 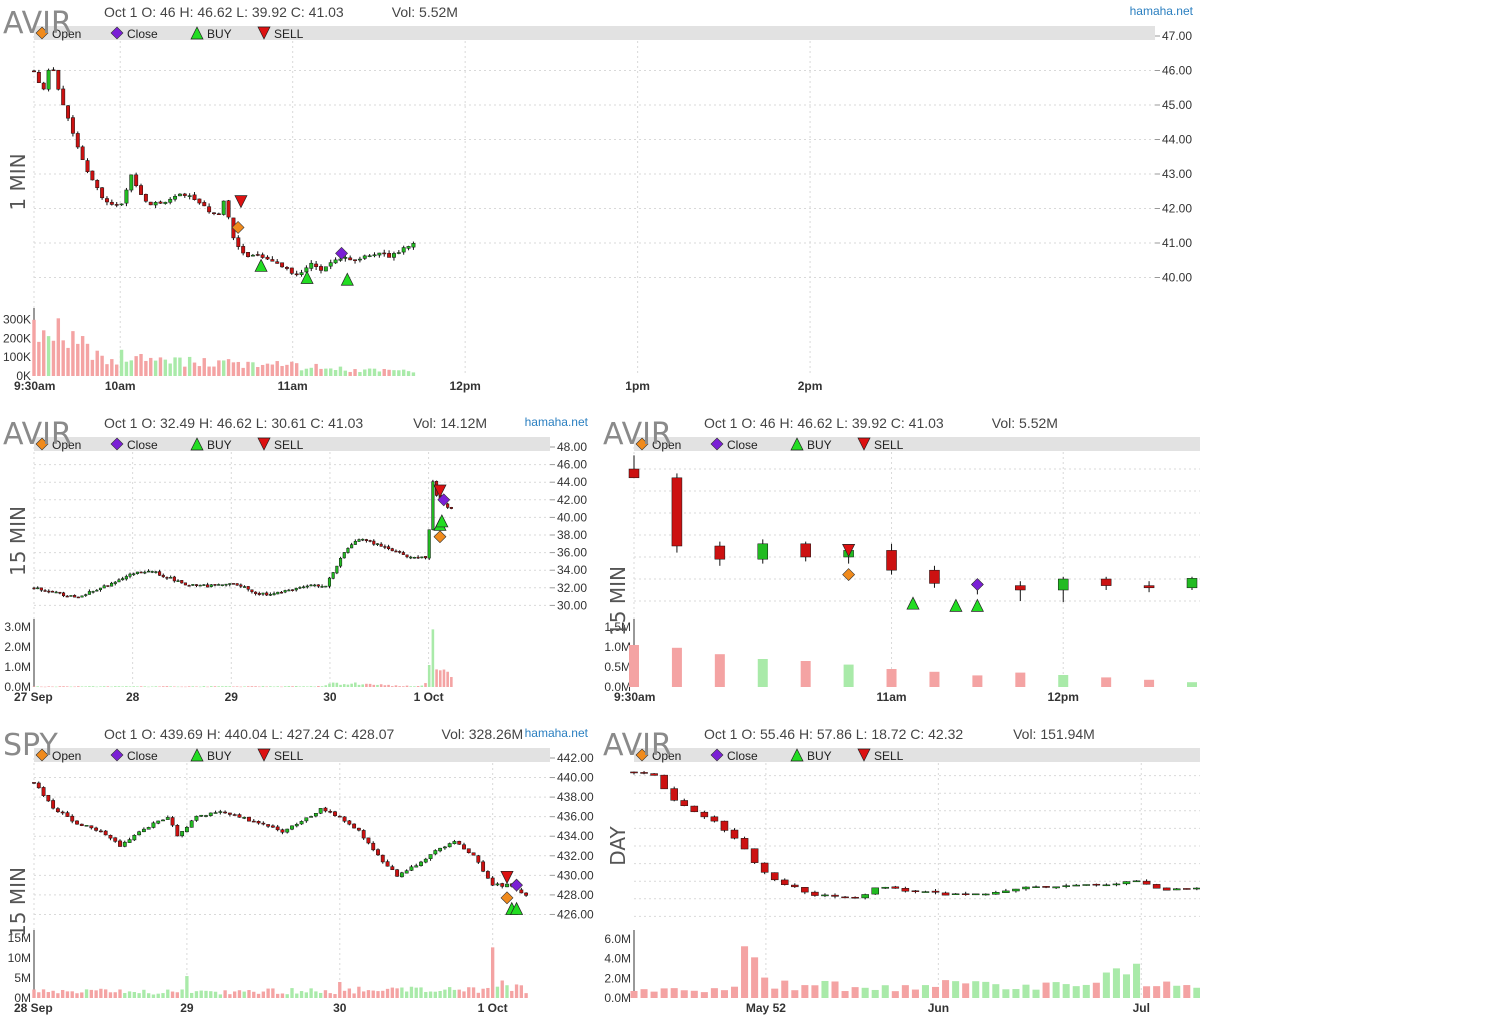 What do you see at coordinates (429, 697) in the screenshot?
I see `x-tick-label: 1 Oct` at bounding box center [429, 697].